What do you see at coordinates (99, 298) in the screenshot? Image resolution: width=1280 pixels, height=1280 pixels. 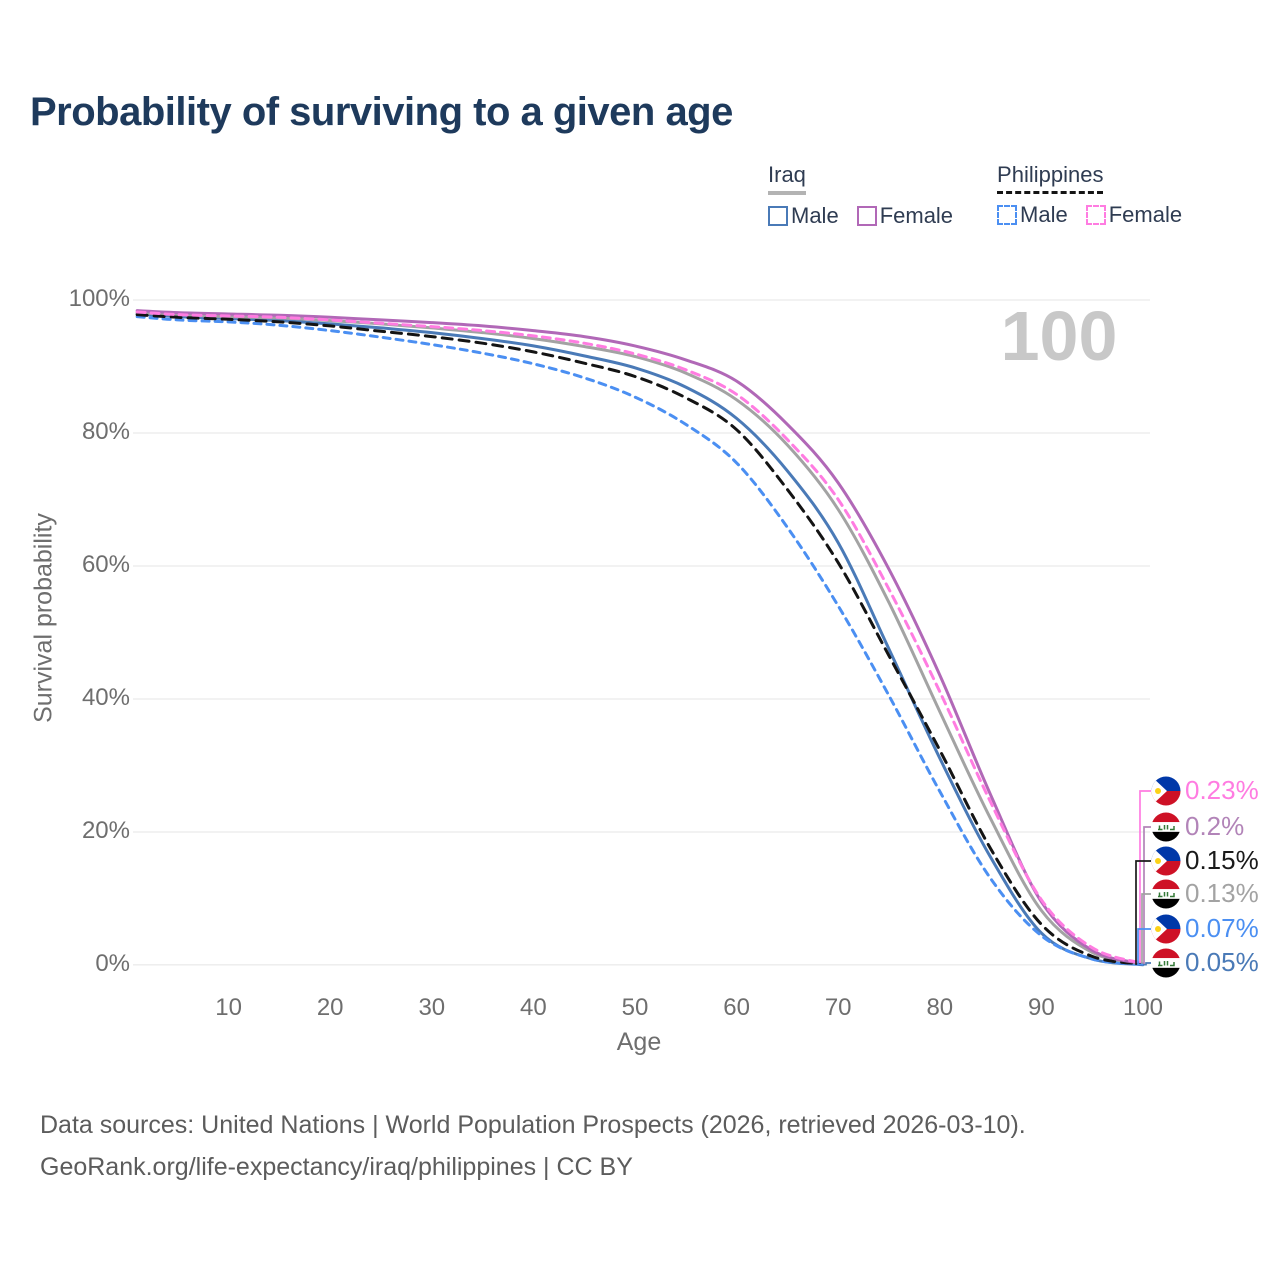 I see `y-tick-label: 100%` at bounding box center [99, 298].